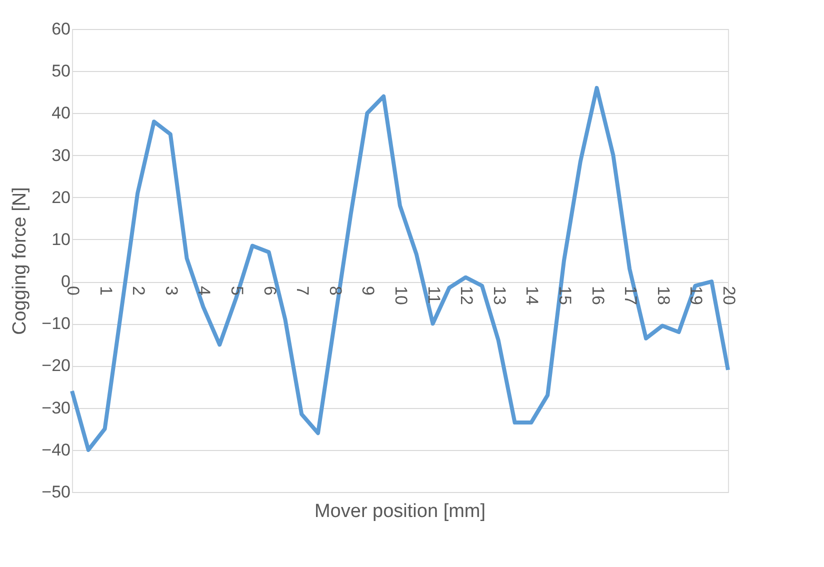 Image resolution: width=824 pixels, height=567 pixels. Describe the element at coordinates (56, 366) in the screenshot. I see `y-tick-label: −20` at that location.